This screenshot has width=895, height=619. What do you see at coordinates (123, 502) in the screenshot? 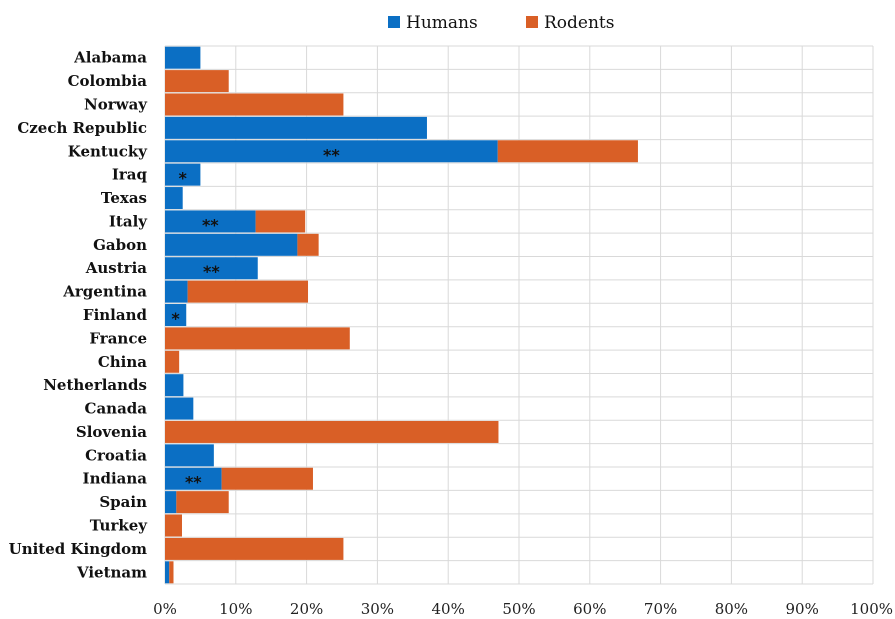
I see `category-label: Spain` at bounding box center [123, 502].